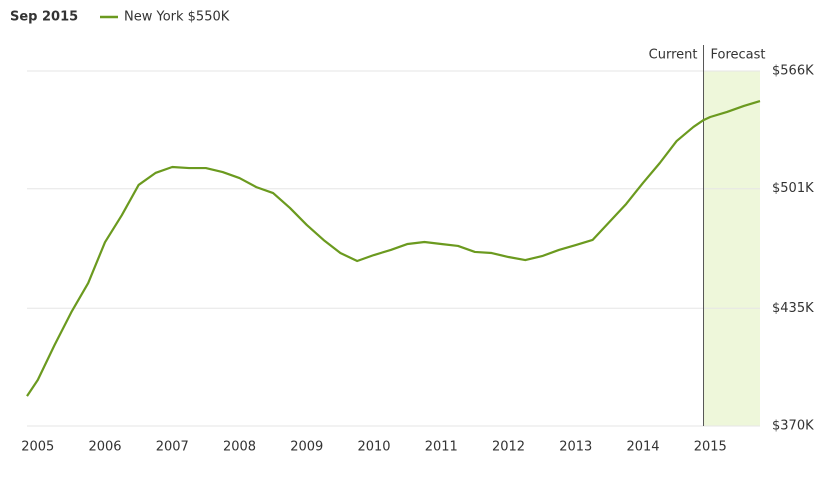  Describe the element at coordinates (441, 447) in the screenshot. I see `x-tick-label: 2011` at that location.